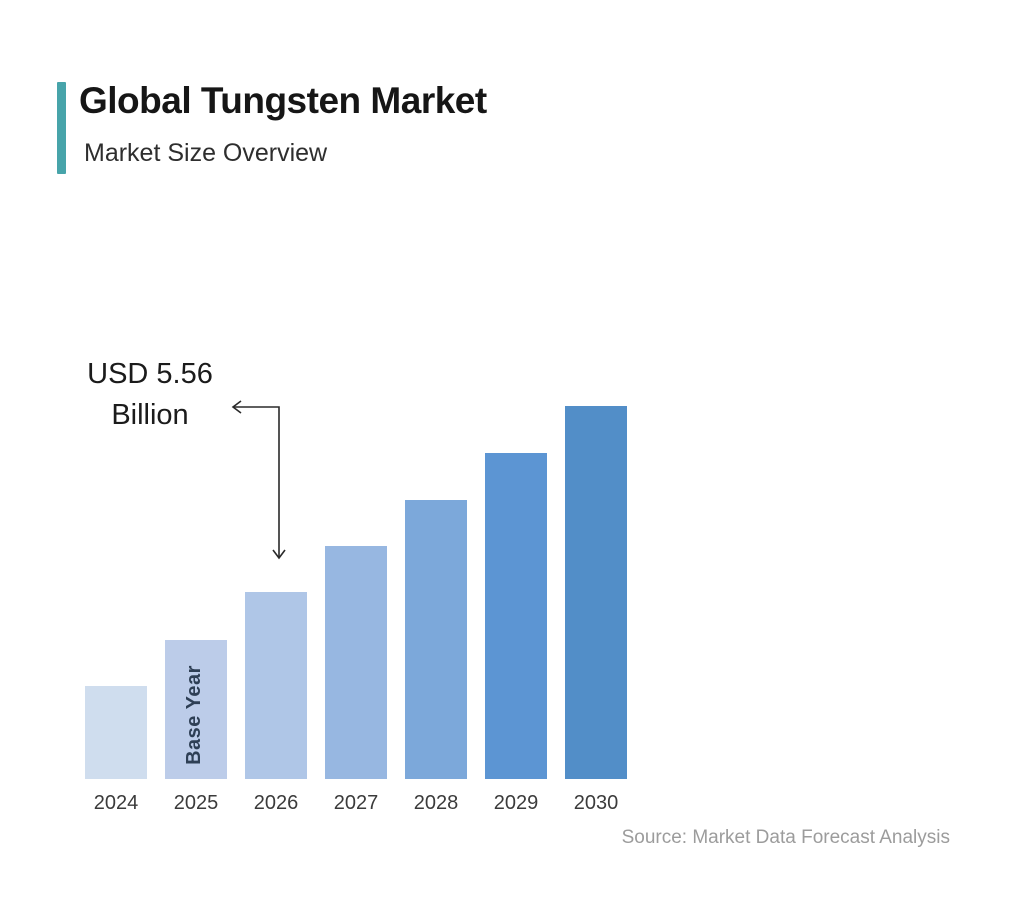  Describe the element at coordinates (194, 715) in the screenshot. I see `base-year-label: Base Year` at that location.